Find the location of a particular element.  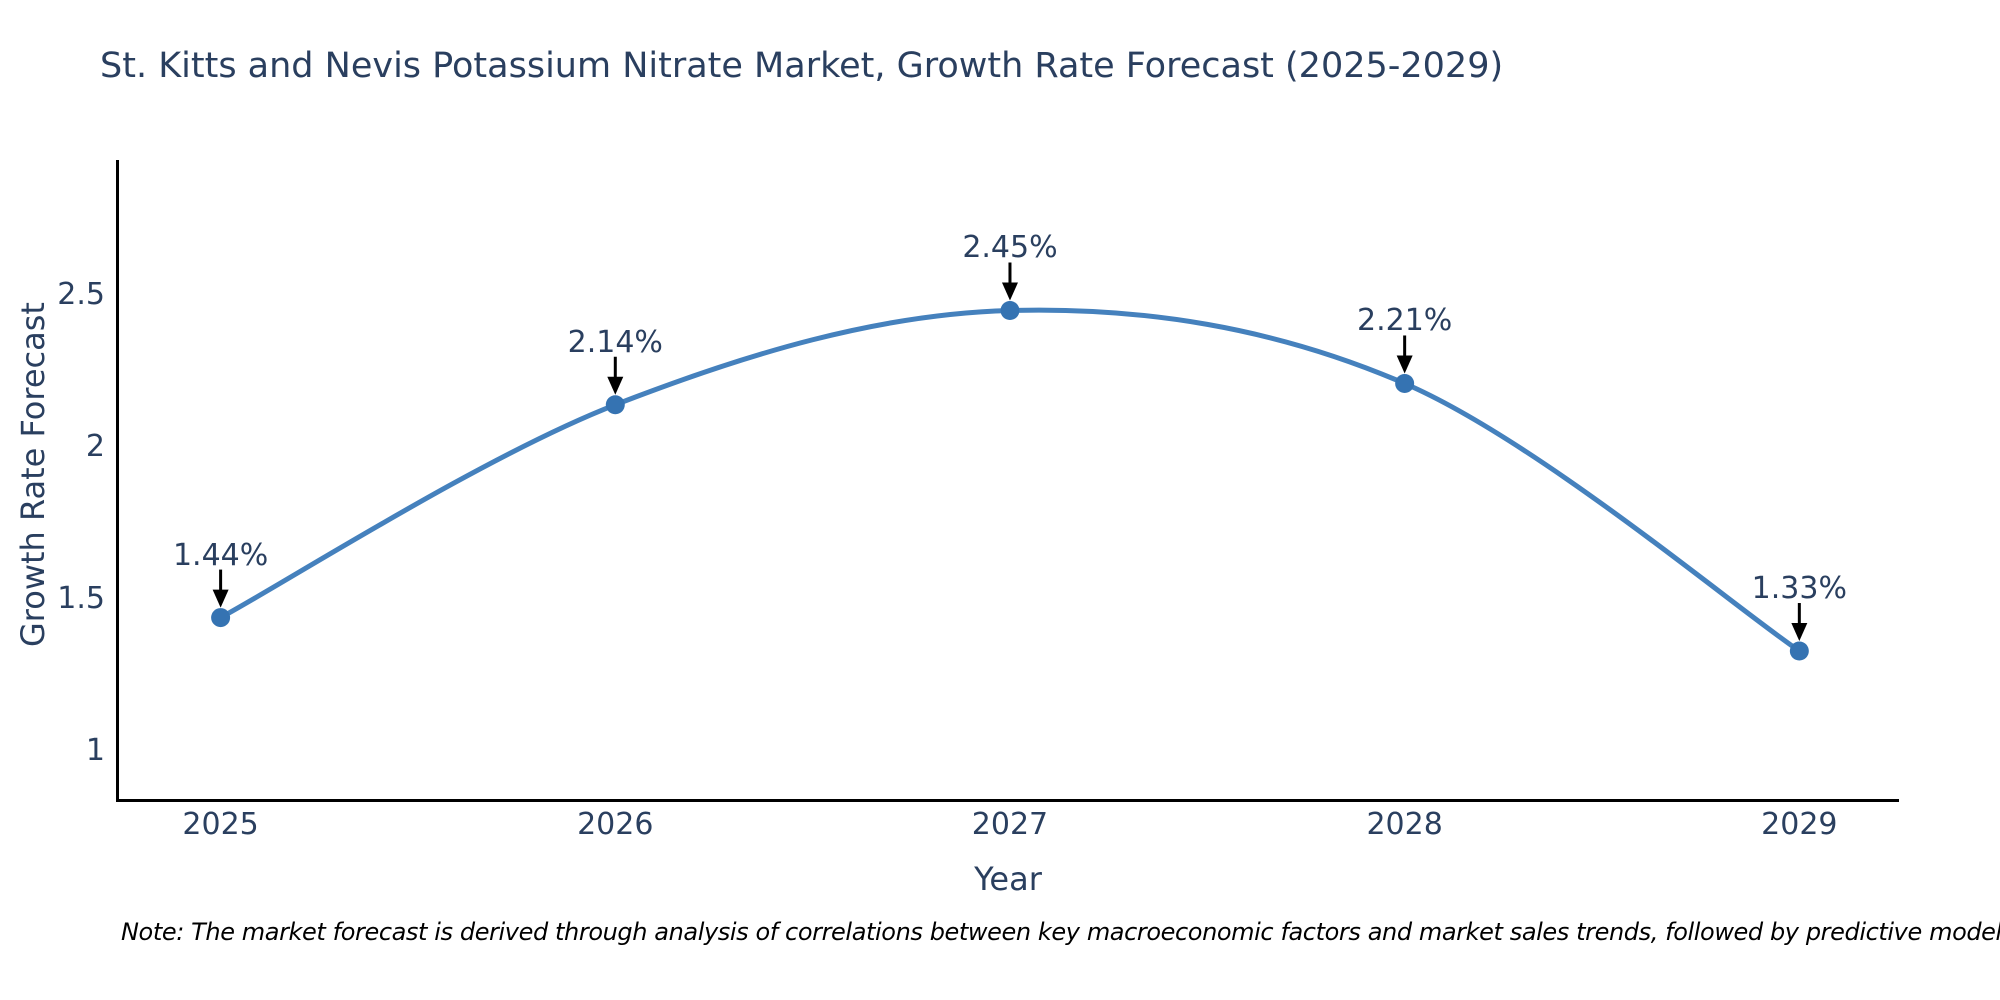

y-tick-label: 1 is located at coordinates (95, 751).